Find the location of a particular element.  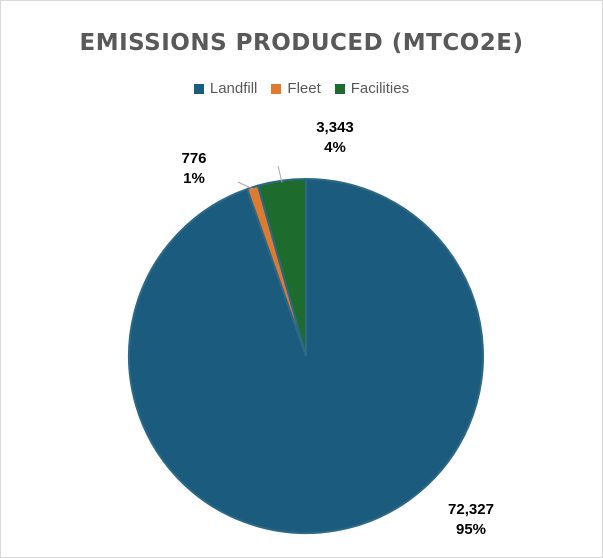

leader-line-facilities is located at coordinates (280, 174).